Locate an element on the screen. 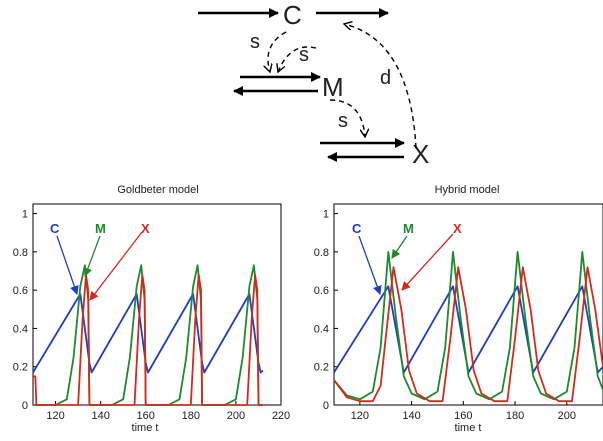 This screenshot has width=603, height=441. series-line-c is located at coordinates (468, 329).